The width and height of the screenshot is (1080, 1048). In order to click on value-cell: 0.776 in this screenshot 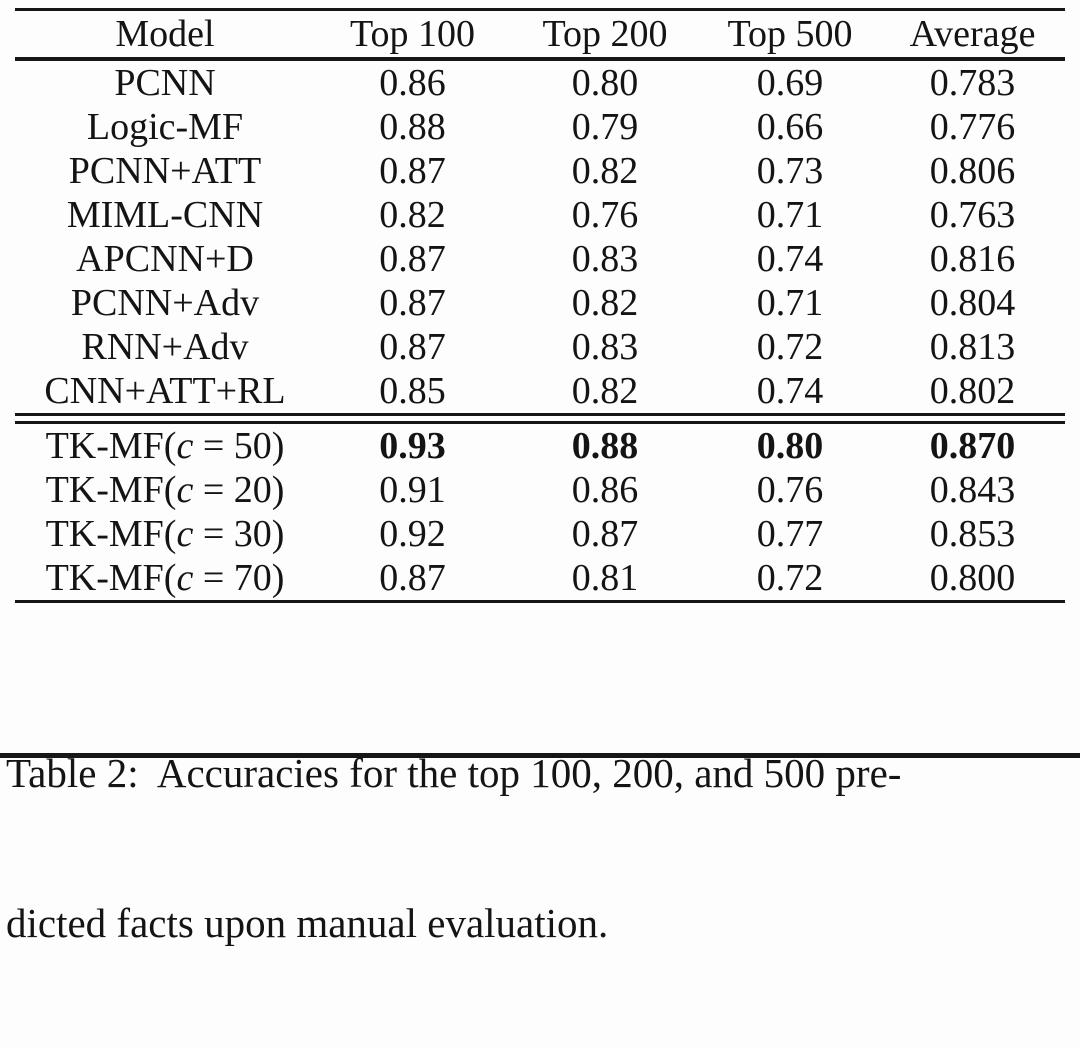, I will do `click(972, 127)`.